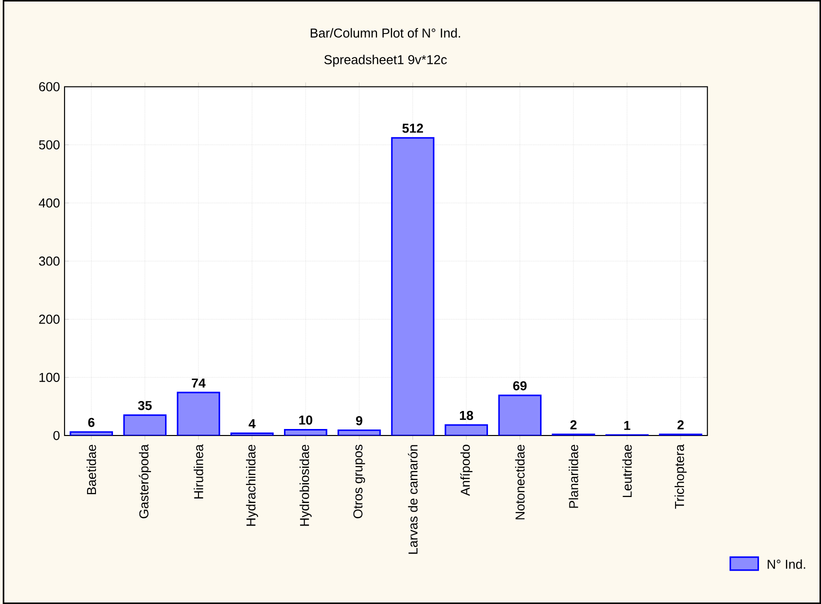  What do you see at coordinates (627, 425) in the screenshot?
I see `data-label: 1` at bounding box center [627, 425].